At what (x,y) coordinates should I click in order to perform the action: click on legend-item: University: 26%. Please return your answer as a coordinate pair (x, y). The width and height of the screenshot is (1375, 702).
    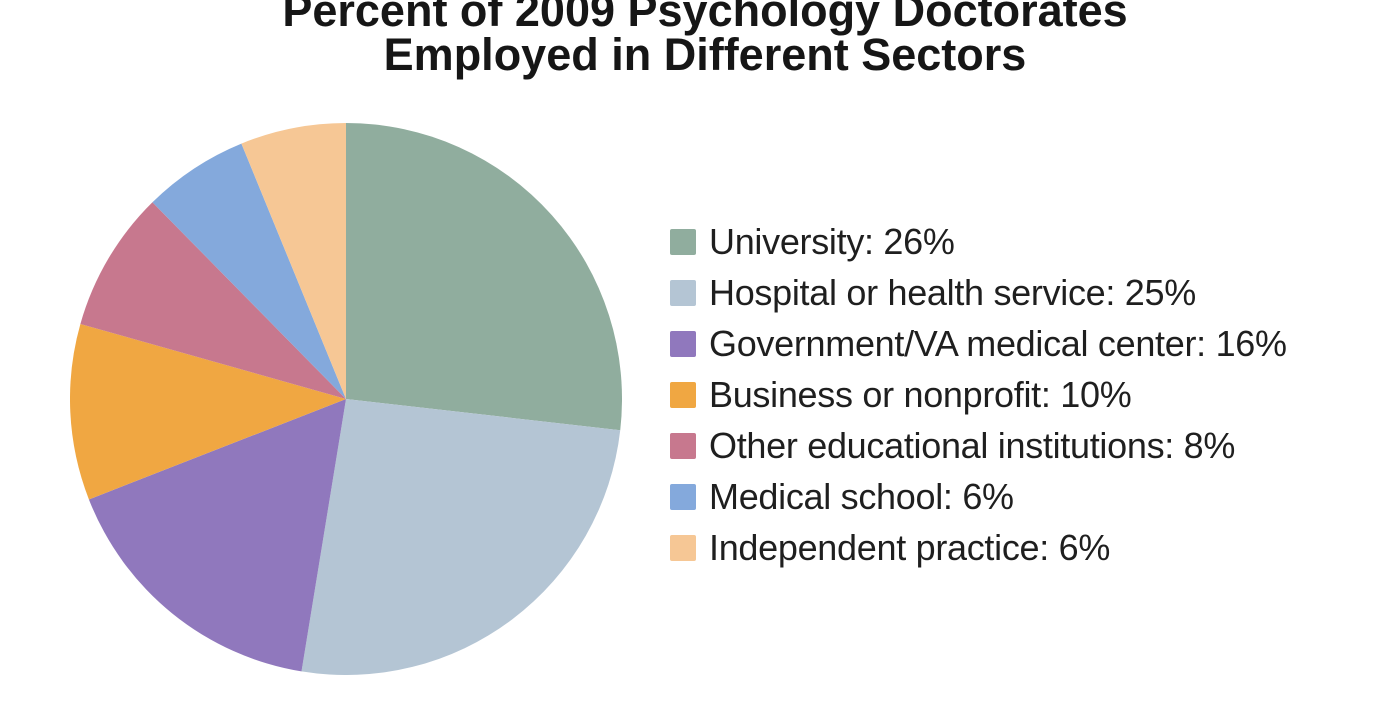
    Looking at the image, I should click on (978, 241).